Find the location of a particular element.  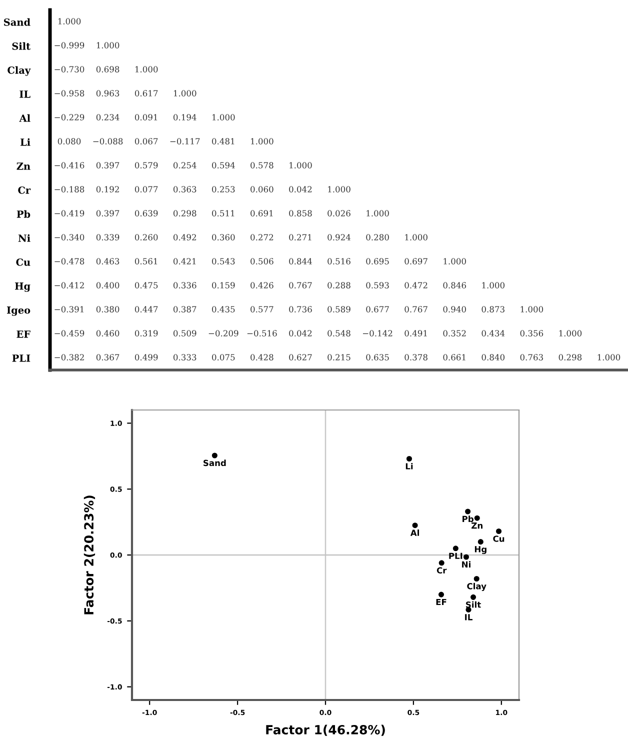

data-label: 0.067 is located at coordinates (146, 141).